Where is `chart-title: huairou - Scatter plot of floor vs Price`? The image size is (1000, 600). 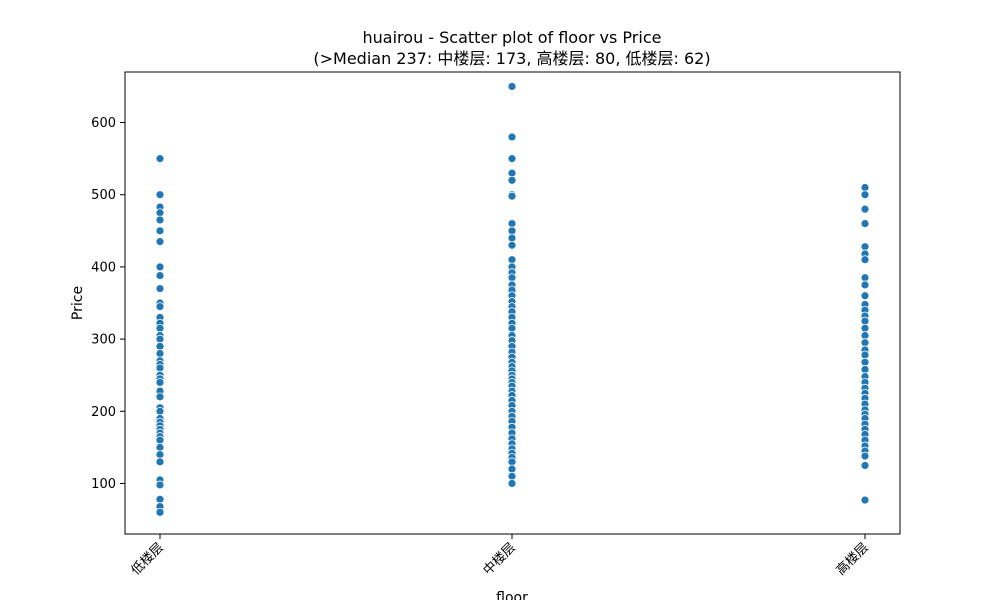 chart-title: huairou - Scatter plot of floor vs Price is located at coordinates (512, 37).